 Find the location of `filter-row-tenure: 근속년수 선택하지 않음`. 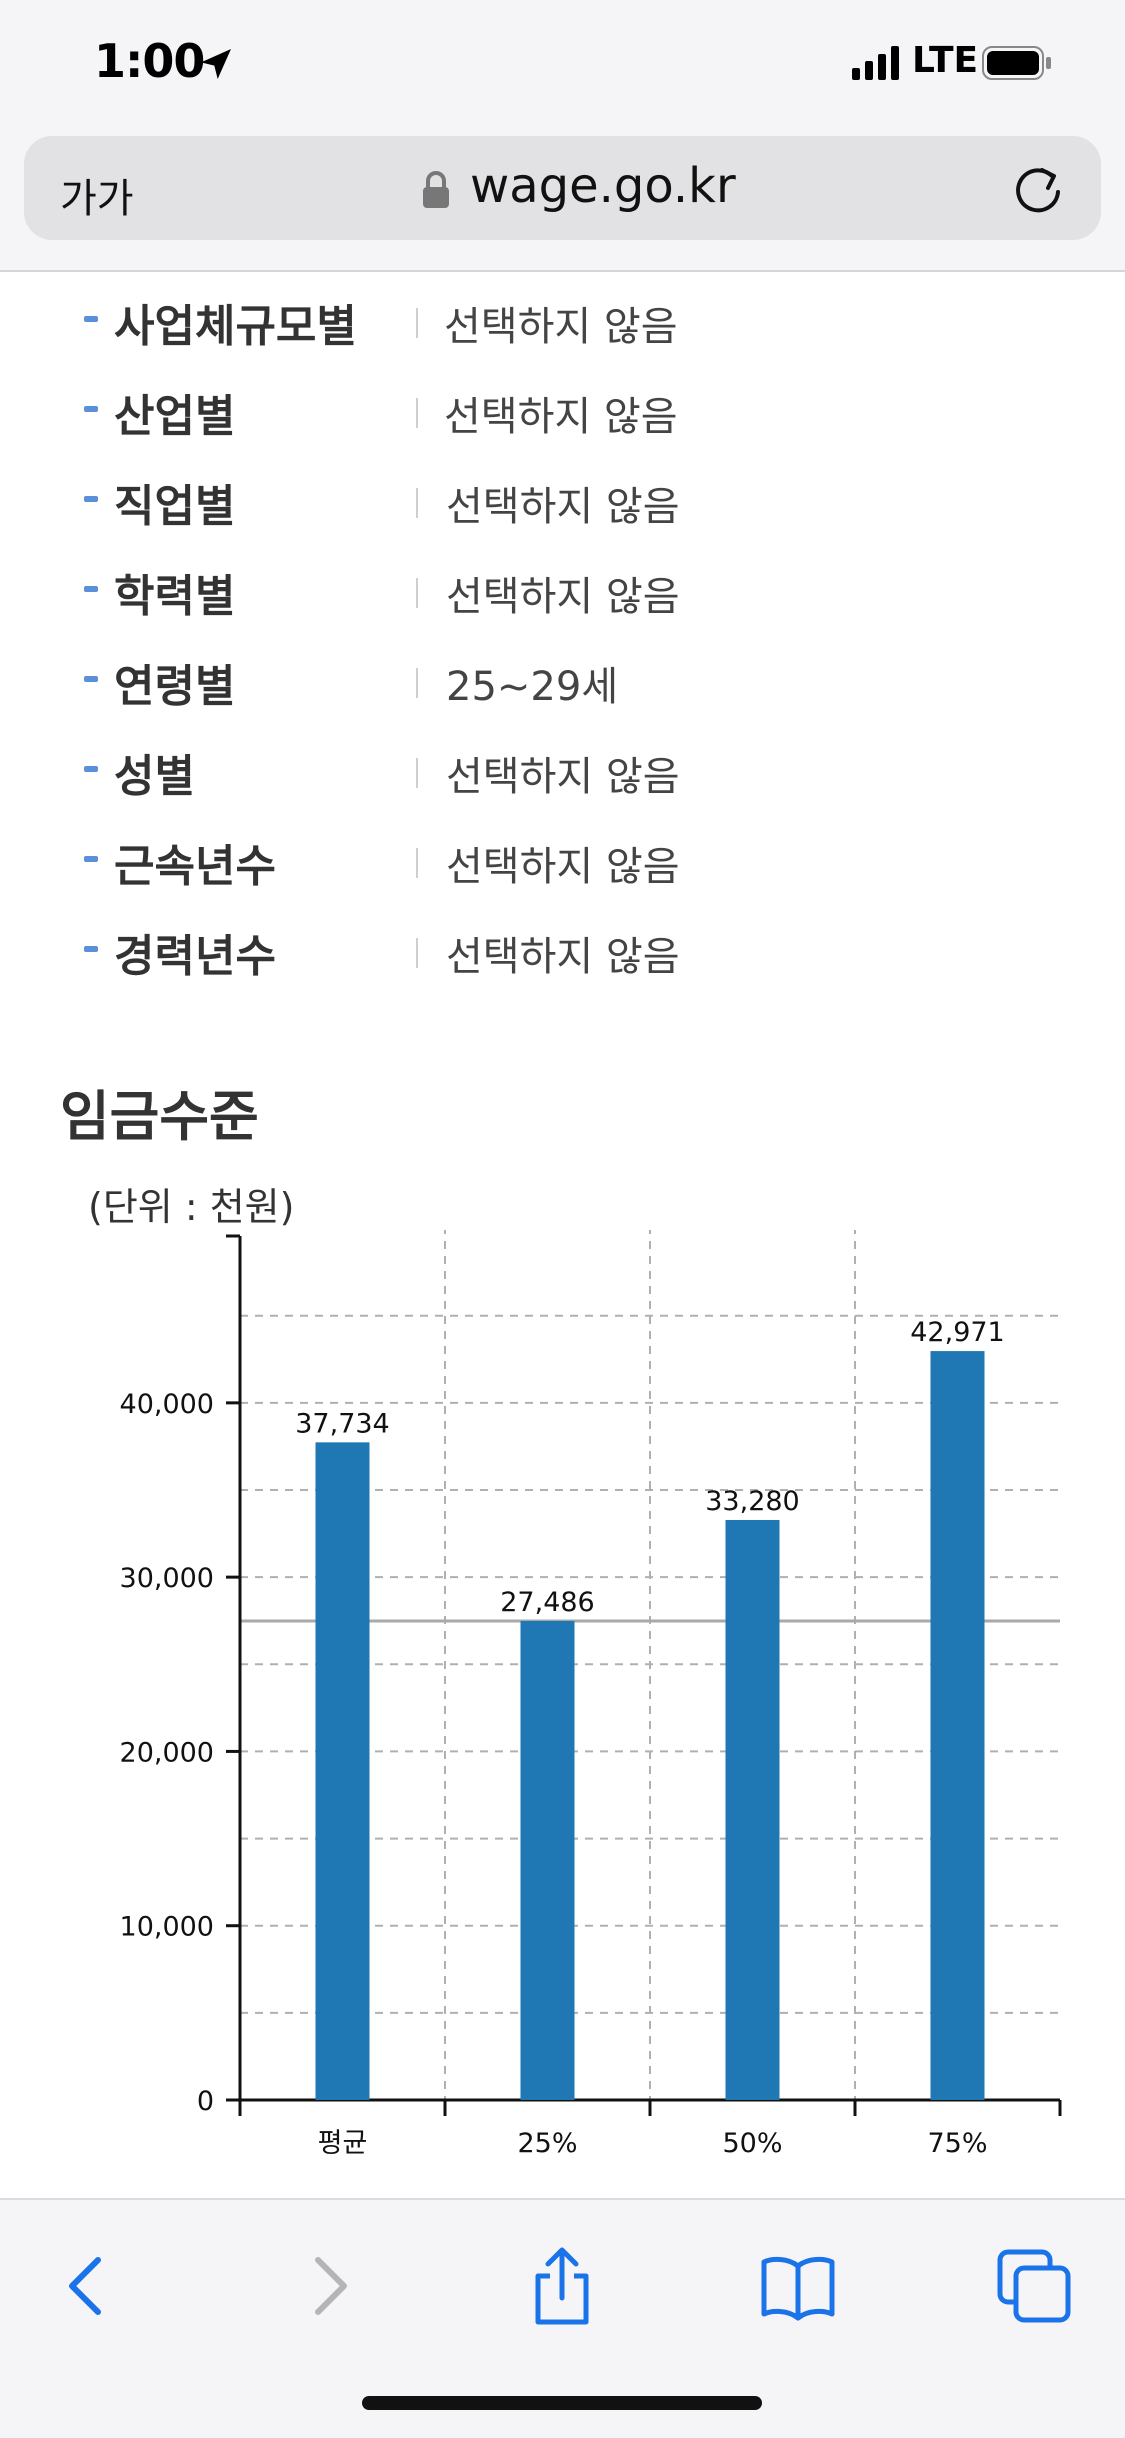

filter-row-tenure: 근속년수 선택하지 않음 is located at coordinates (562, 857).